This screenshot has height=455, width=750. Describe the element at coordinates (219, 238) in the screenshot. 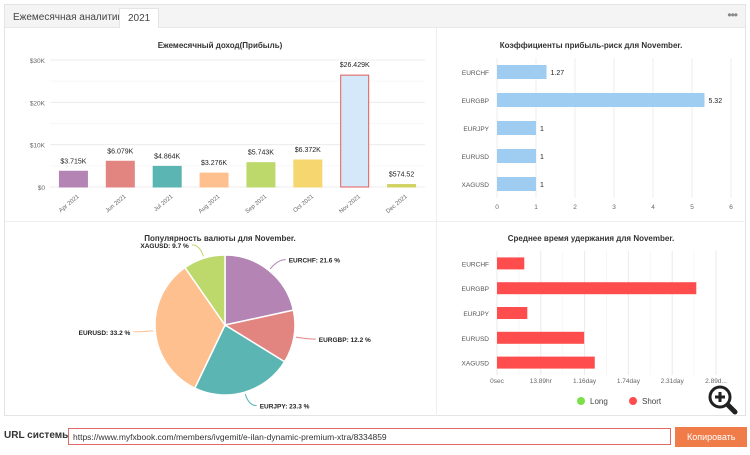

I see `chart-title: Популярность валюты для November.` at that location.